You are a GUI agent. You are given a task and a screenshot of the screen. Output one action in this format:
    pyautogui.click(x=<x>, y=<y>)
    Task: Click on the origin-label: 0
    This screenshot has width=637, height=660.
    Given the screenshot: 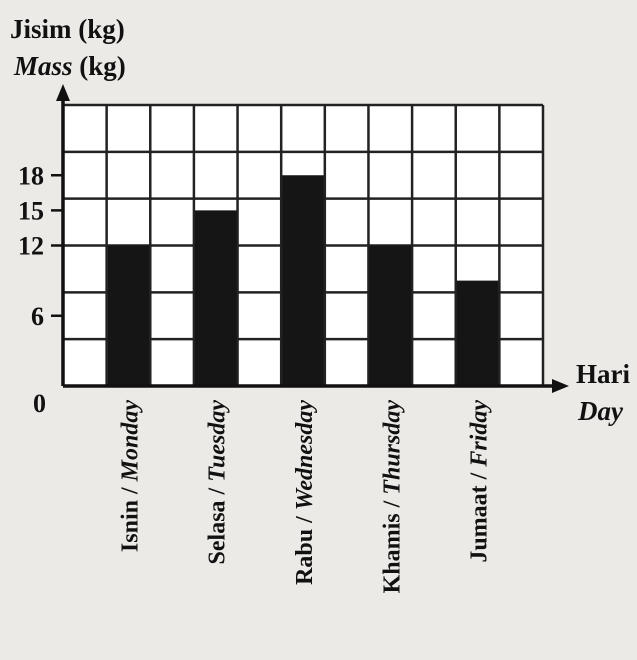 What is the action you would take?
    pyautogui.click(x=39, y=403)
    